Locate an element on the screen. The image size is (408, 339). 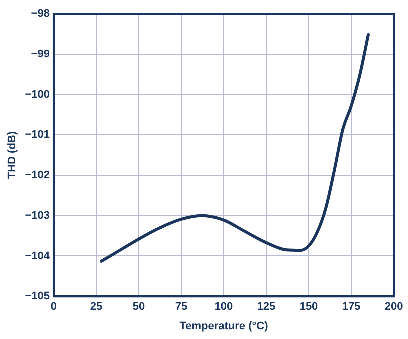
x-tick-label: 75 is located at coordinates (181, 307).